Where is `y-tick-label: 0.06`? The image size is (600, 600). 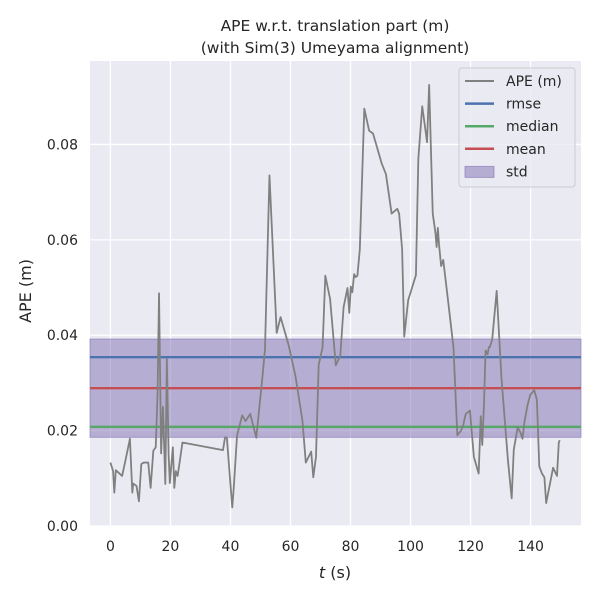 y-tick-label: 0.06 is located at coordinates (62, 241).